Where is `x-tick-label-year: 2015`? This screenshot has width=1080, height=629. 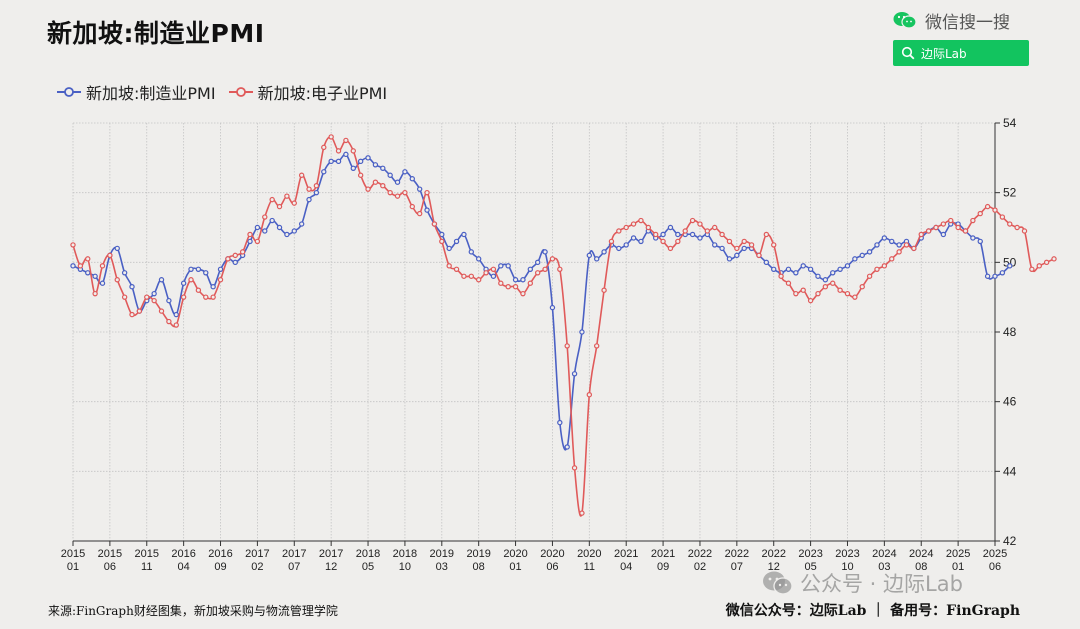
x-tick-label-year: 2015 is located at coordinates (147, 554).